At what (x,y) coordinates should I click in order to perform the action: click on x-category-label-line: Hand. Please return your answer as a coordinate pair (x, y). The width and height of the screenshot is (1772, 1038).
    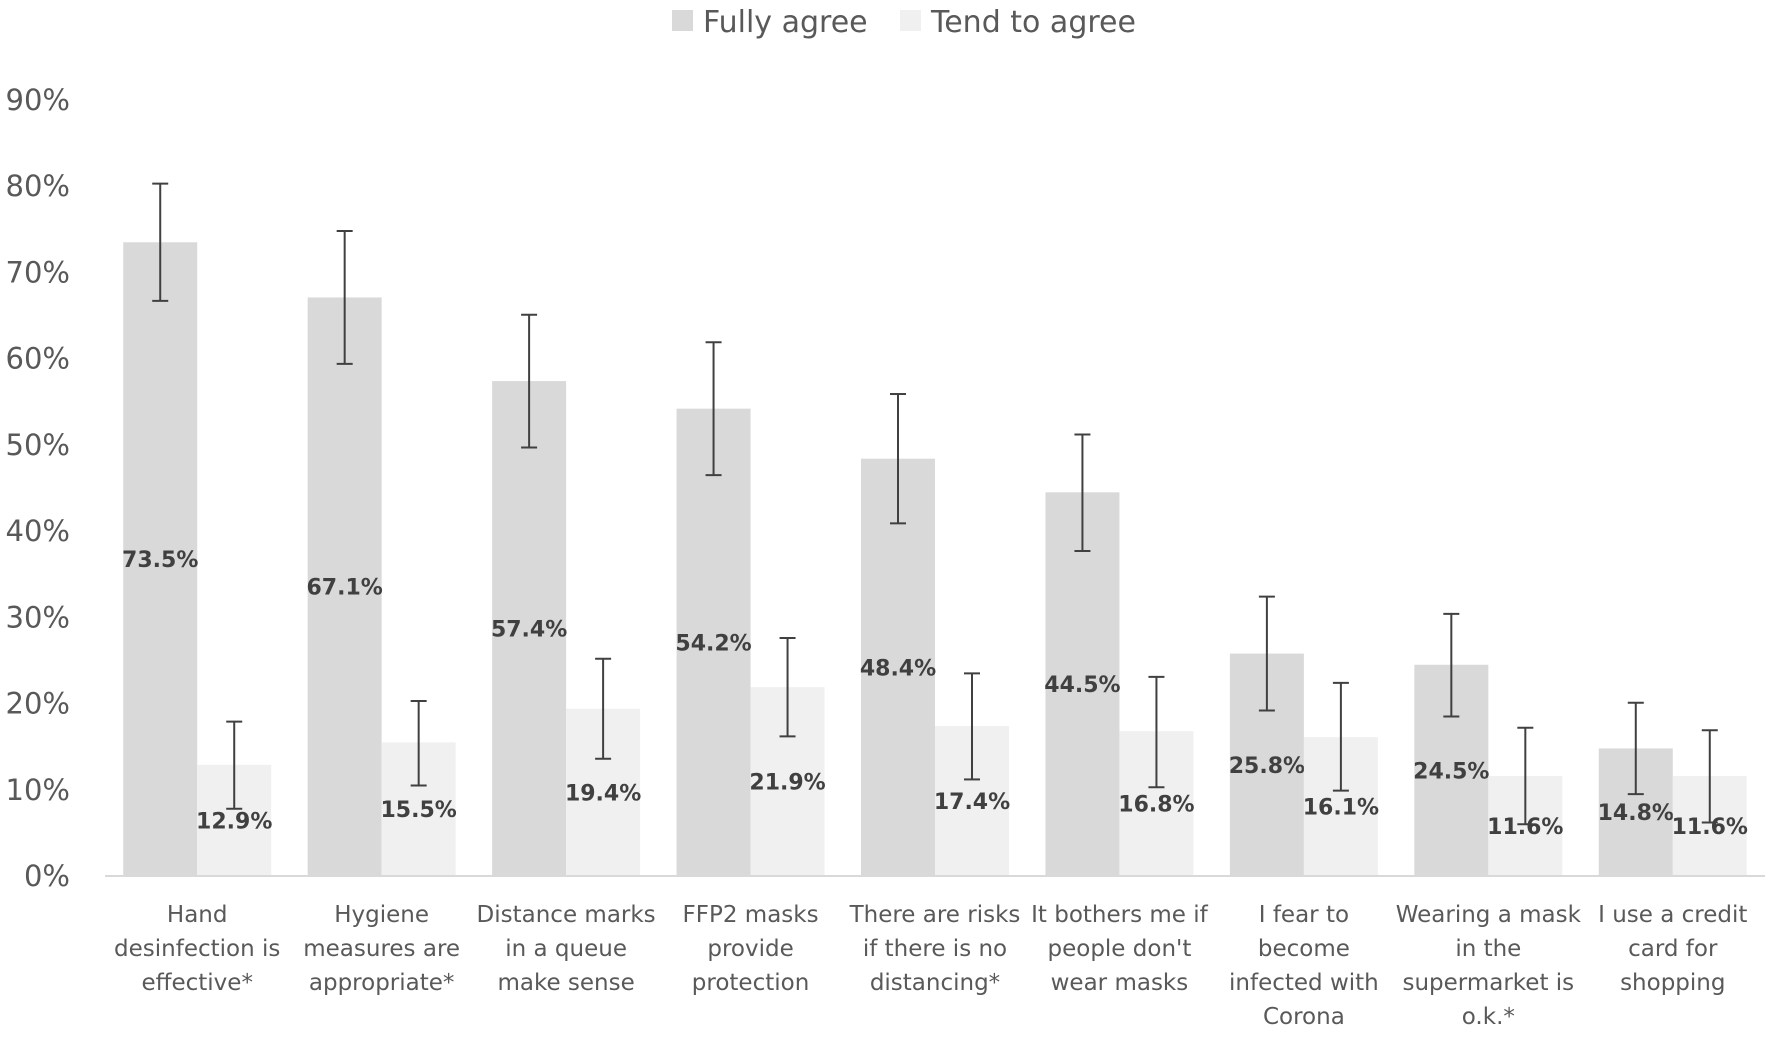
    Looking at the image, I should click on (197, 915).